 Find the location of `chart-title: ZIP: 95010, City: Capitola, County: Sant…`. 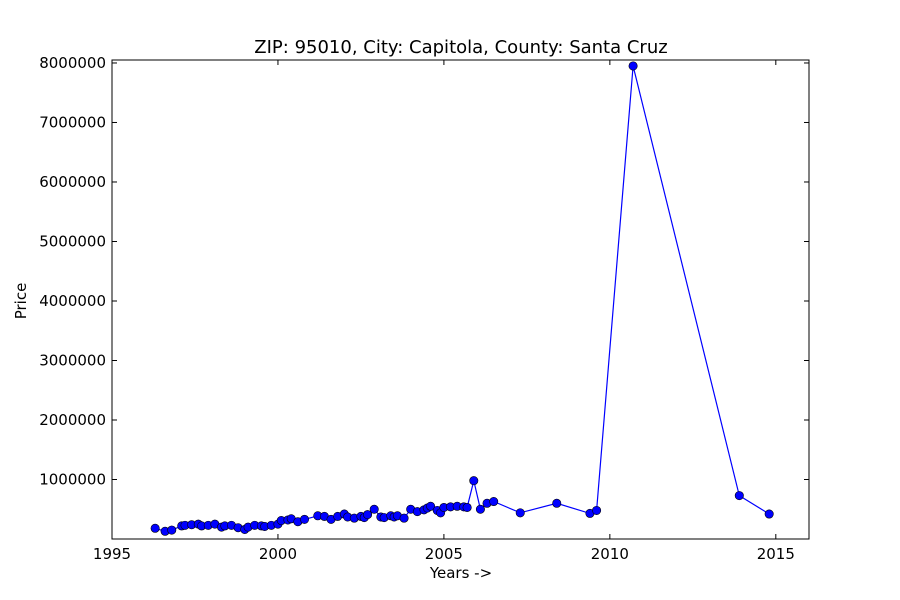

chart-title: ZIP: 95010, City: Capitola, County: Sant… is located at coordinates (460, 47).